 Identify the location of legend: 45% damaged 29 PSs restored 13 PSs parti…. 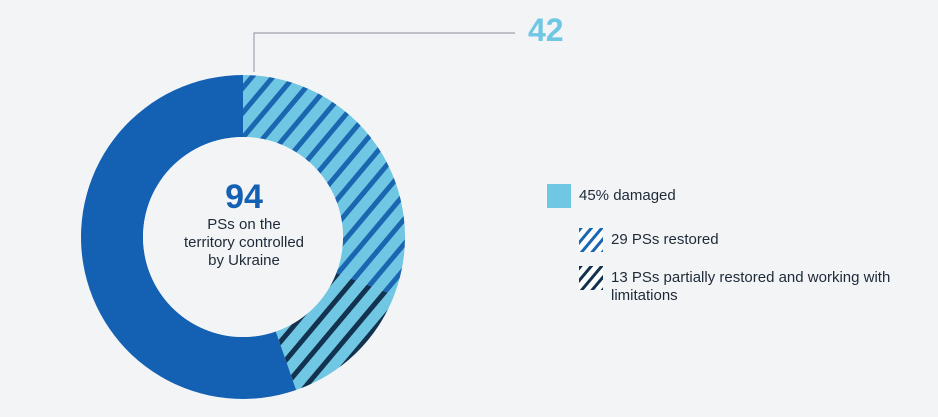
(737, 251).